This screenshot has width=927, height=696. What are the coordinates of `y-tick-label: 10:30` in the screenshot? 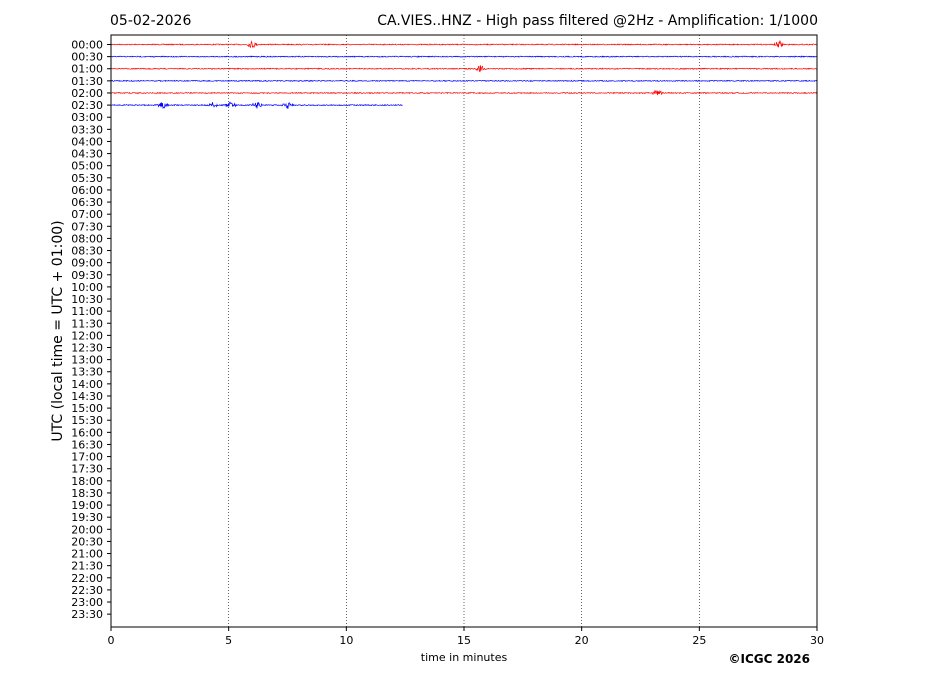 It's located at (87, 299).